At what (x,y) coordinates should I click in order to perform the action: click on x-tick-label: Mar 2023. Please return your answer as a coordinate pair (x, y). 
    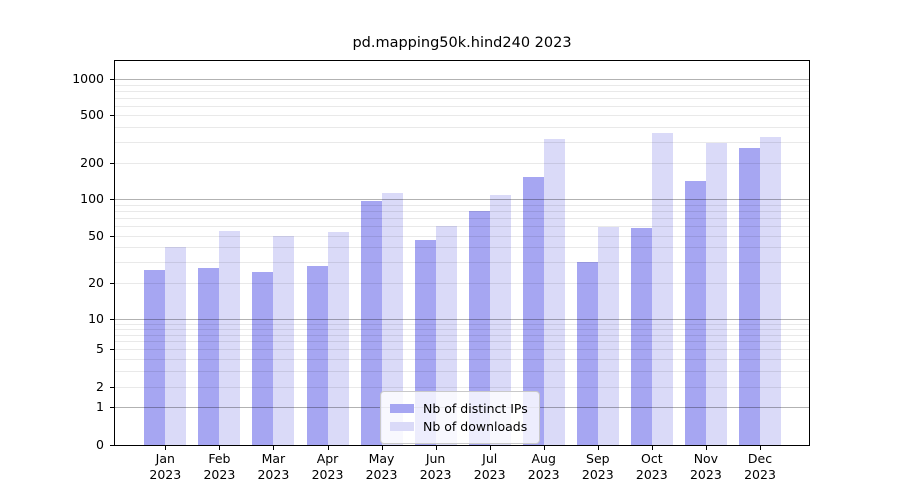
    Looking at the image, I should click on (273, 466).